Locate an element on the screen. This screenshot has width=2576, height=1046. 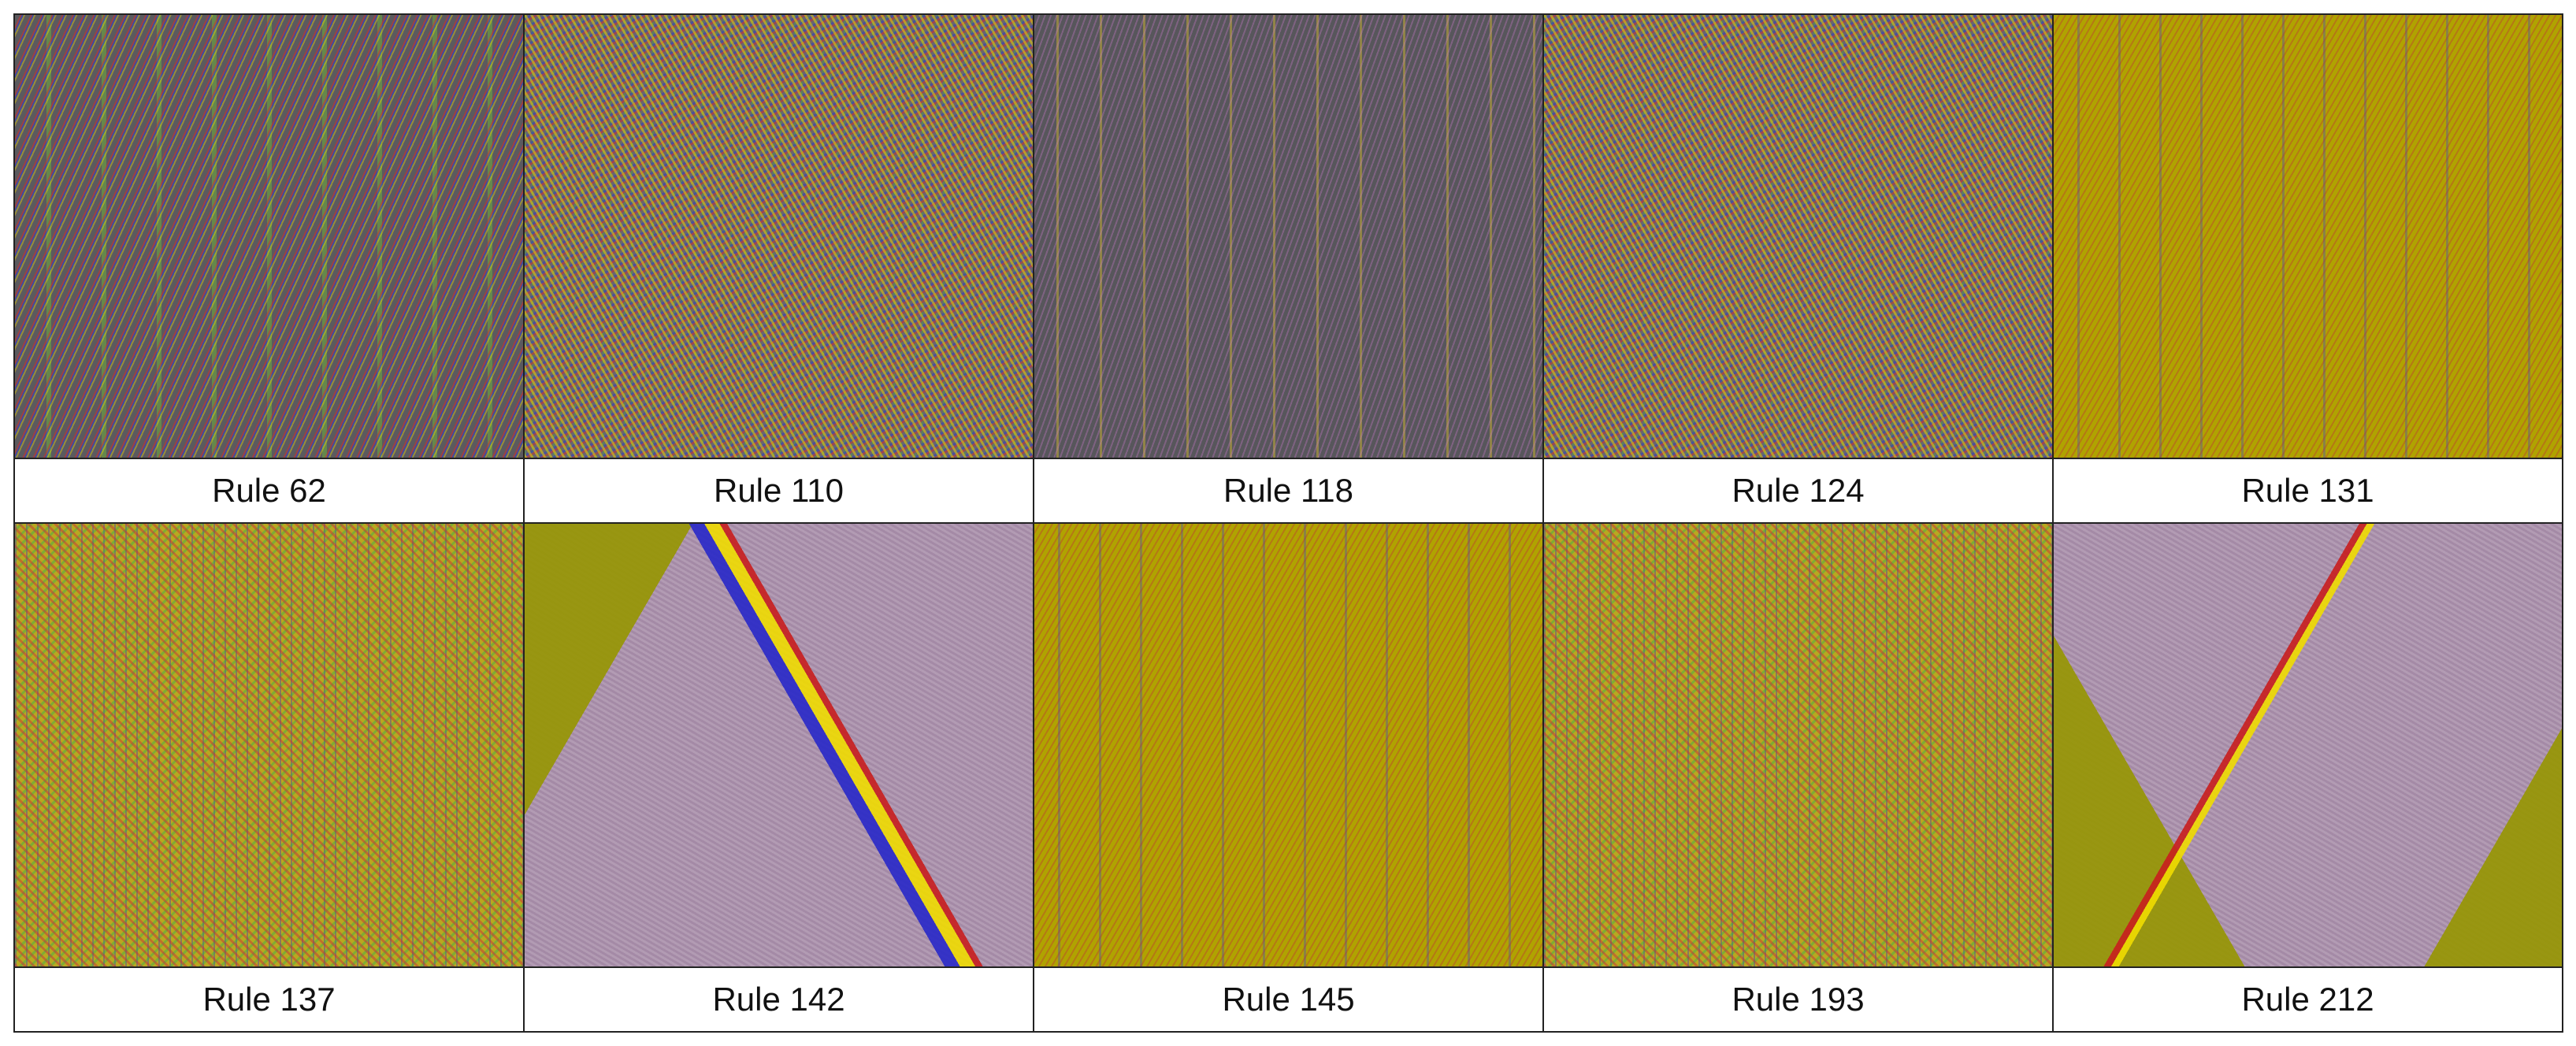
automaton-panel: Rule 145 is located at coordinates (1289, 778).